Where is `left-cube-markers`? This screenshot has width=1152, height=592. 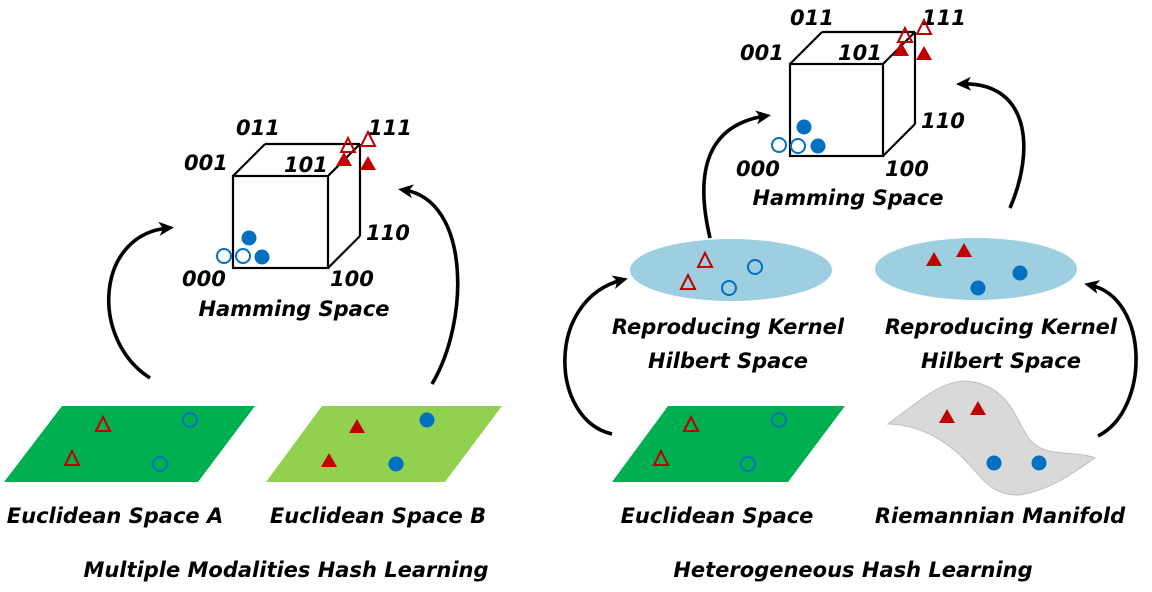
left-cube-markers is located at coordinates (296, 197).